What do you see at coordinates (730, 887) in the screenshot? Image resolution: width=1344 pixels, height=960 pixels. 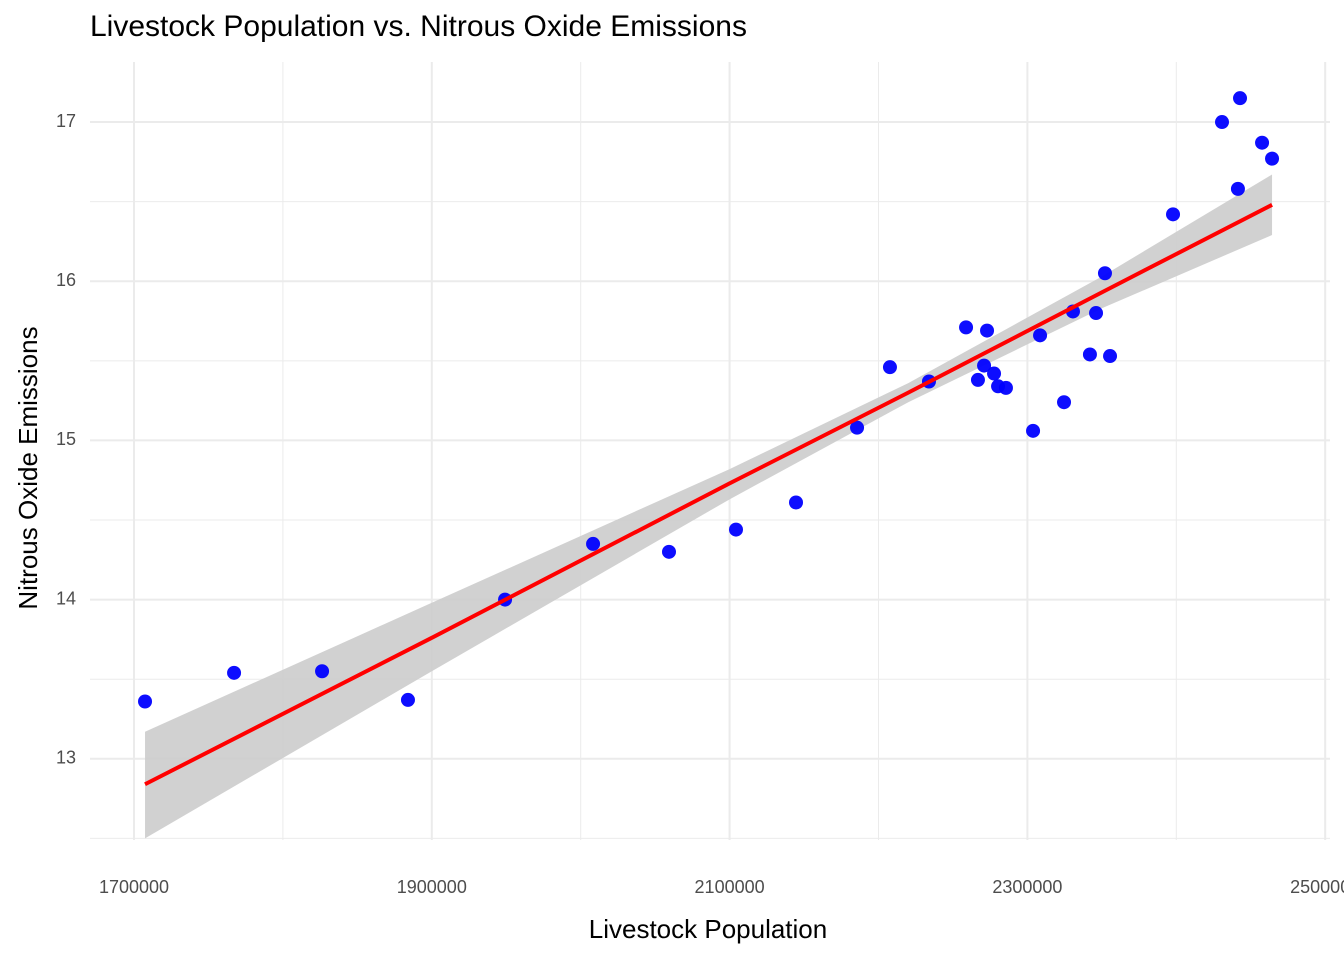 I see `x-tick-label: 2100000` at bounding box center [730, 887].